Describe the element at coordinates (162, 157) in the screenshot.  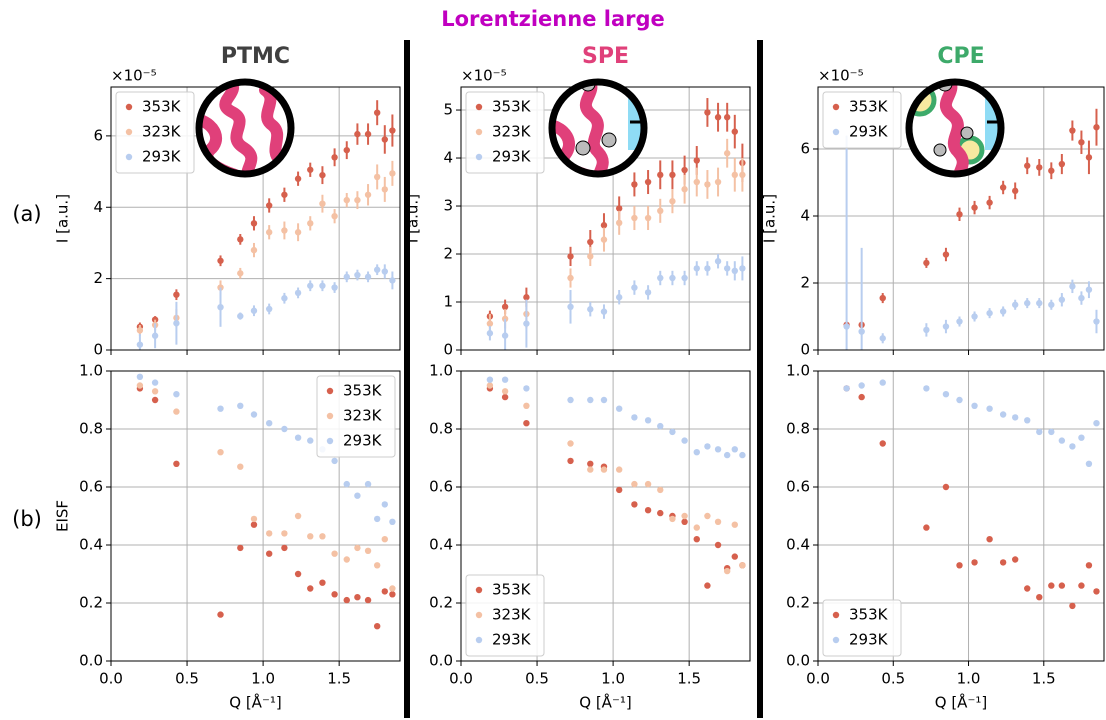
I see `legend-label: 293K` at that location.